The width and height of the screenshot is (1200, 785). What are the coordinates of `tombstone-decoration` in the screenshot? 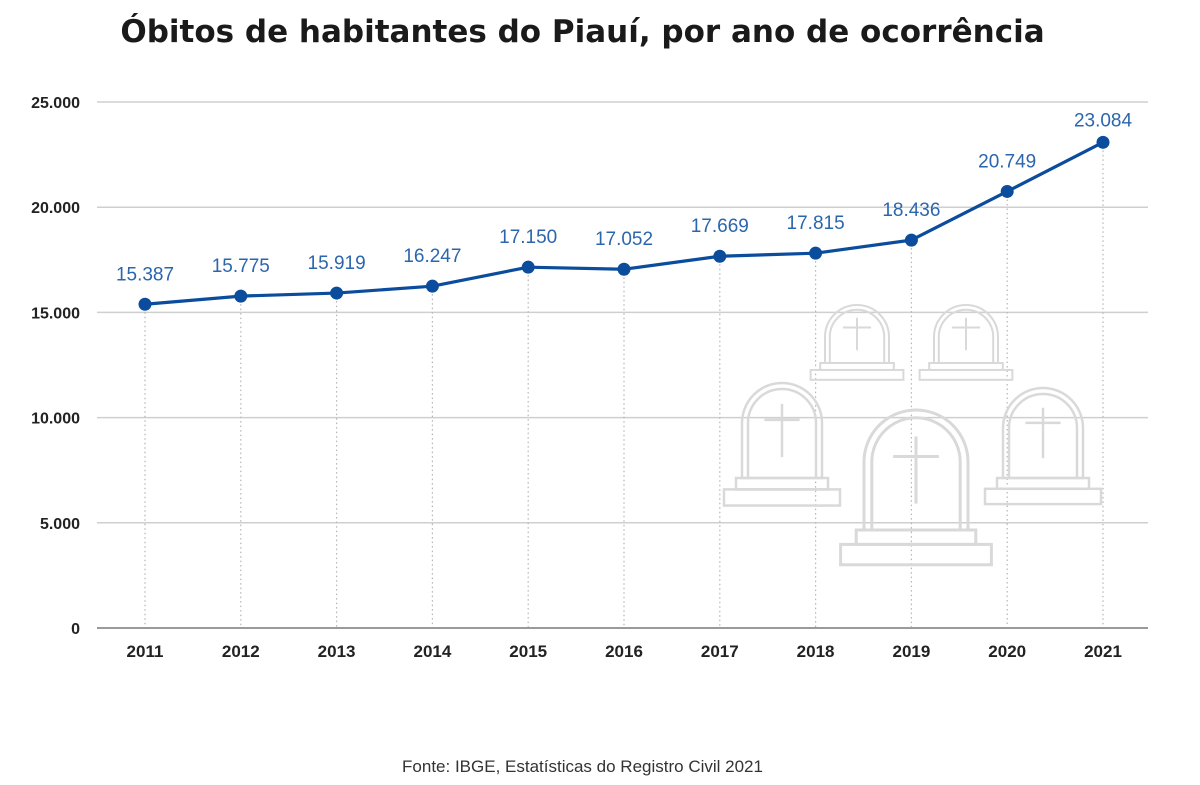 It's located at (912, 435).